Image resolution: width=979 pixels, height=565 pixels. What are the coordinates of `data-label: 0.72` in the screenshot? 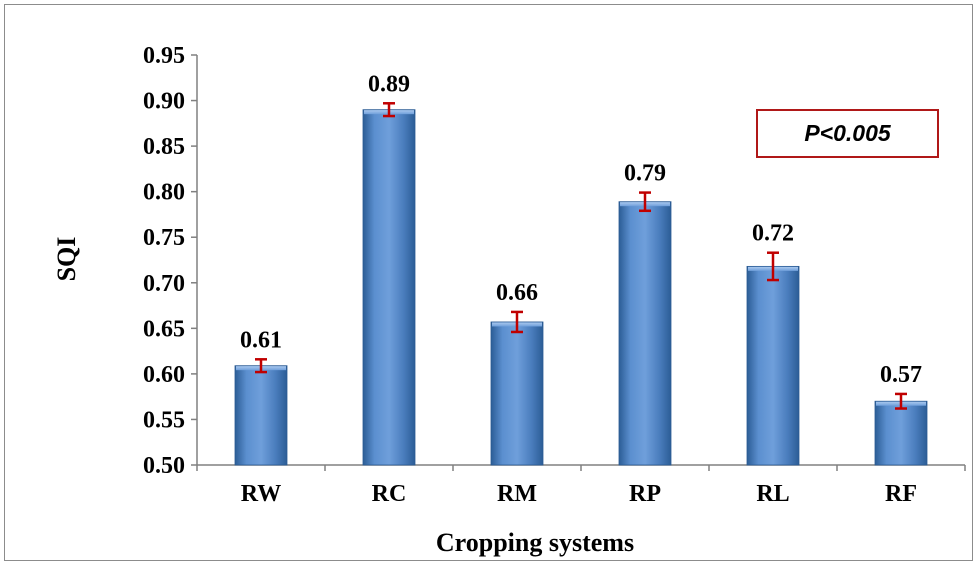 It's located at (773, 234).